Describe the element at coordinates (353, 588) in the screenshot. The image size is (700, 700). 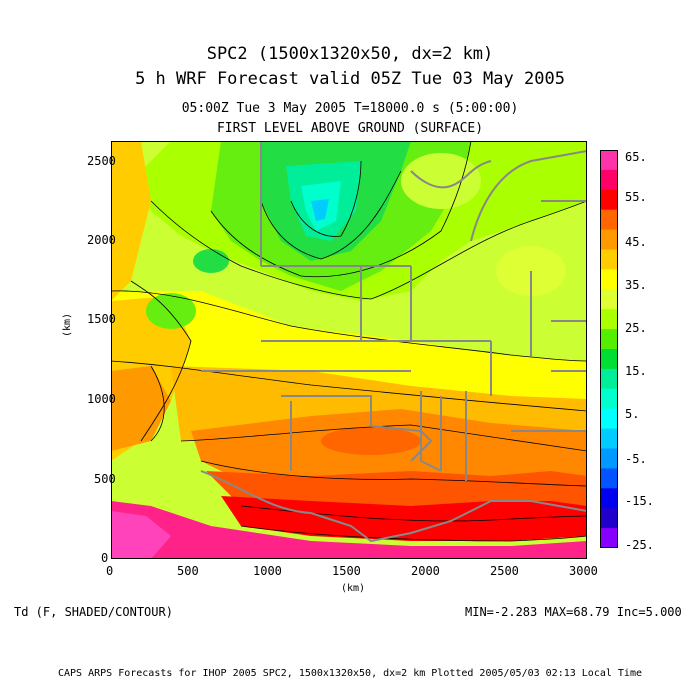
I see `x-axis-label: (km)` at that location.